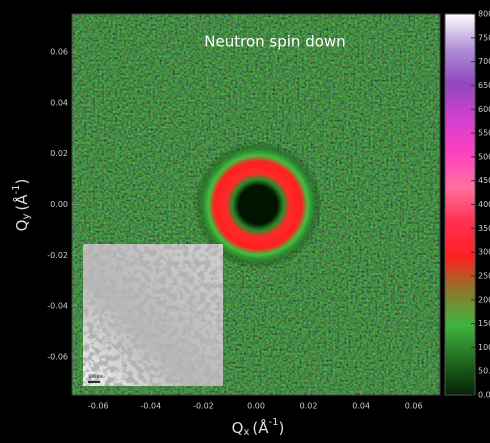 This screenshot has height=443, width=490. I want to click on y-tick-label: 0.04, so click(59, 102).